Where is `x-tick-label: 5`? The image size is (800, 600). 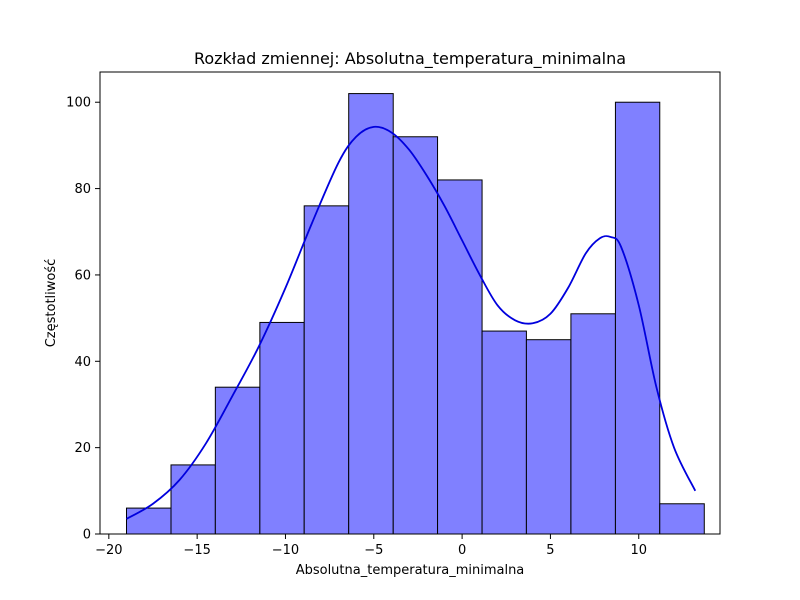 x-tick-label: 5 is located at coordinates (550, 550).